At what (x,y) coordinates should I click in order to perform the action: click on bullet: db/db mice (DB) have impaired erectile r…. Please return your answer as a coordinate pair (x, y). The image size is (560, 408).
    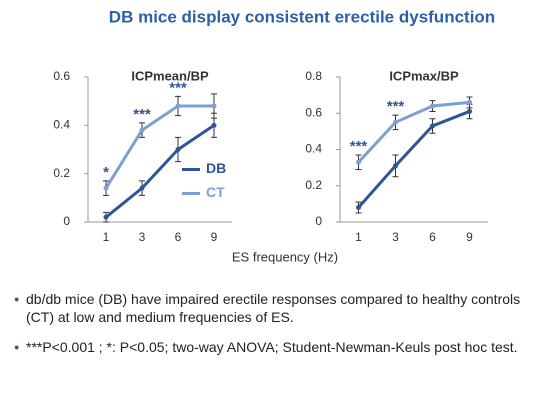
    Looking at the image, I should click on (280, 308).